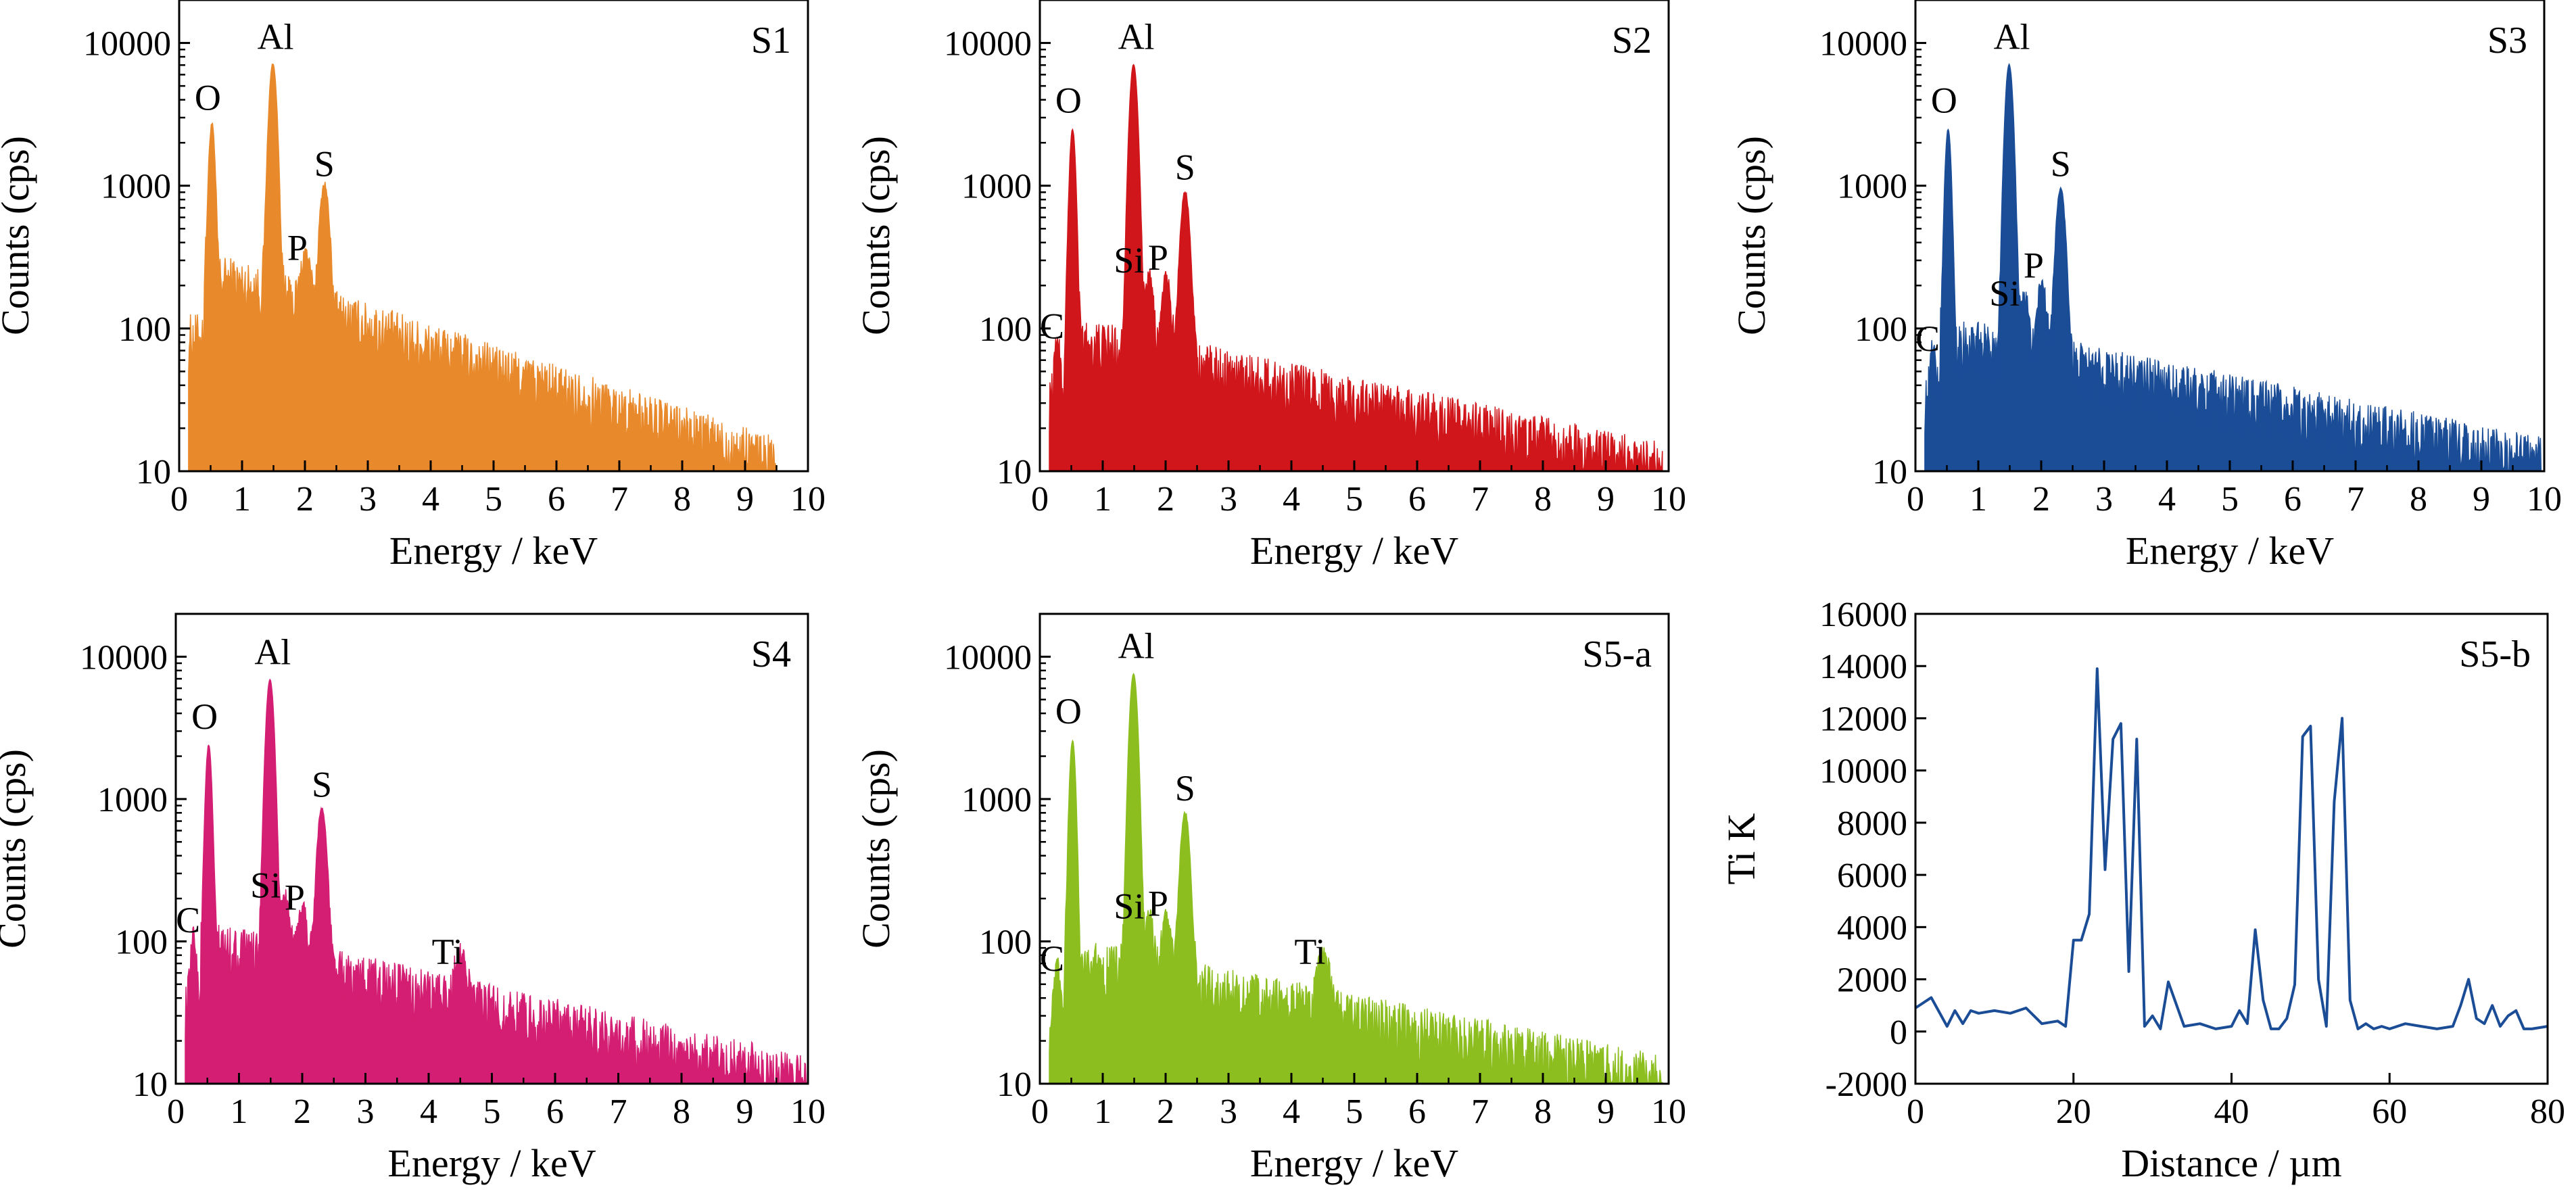 The image size is (2576, 1200). What do you see at coordinates (2507, 41) in the screenshot?
I see `panel-tag: S3` at bounding box center [2507, 41].